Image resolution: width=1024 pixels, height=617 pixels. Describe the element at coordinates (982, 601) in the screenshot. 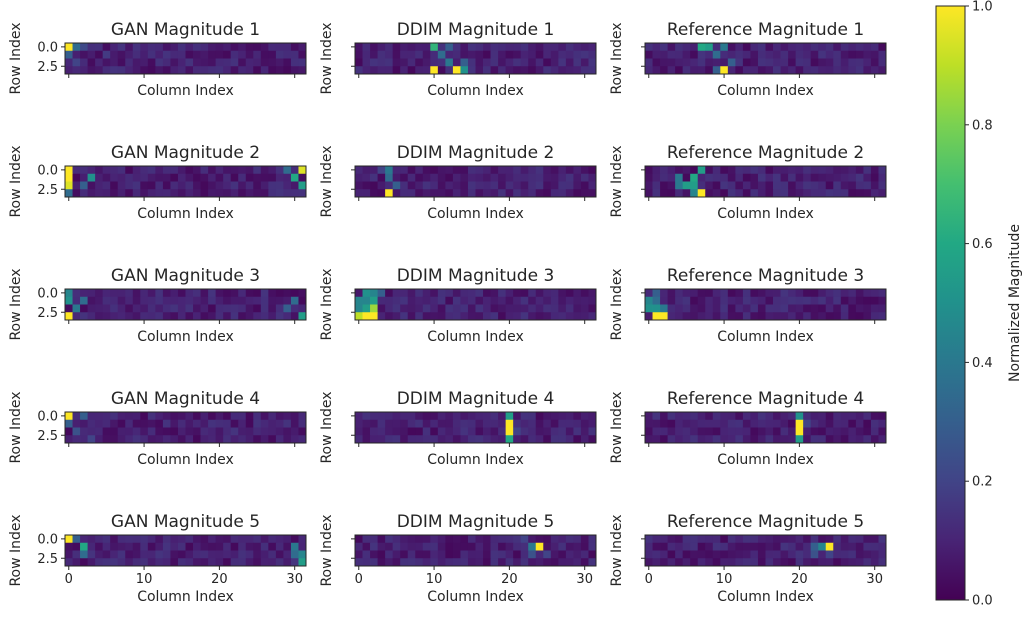

I see `colorbar-tick-label: 0.0` at that location.